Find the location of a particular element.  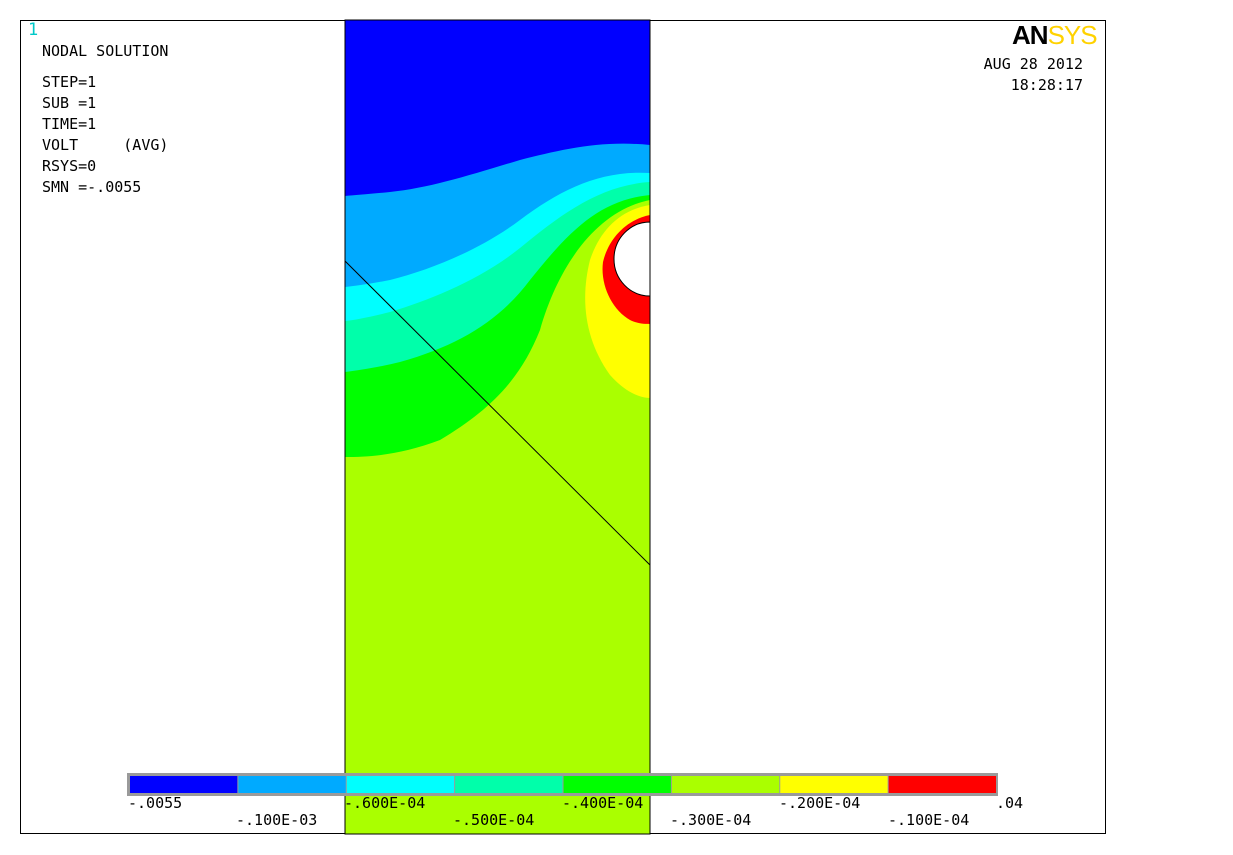

info-title: NODAL SOLUTION is located at coordinates (105, 51).